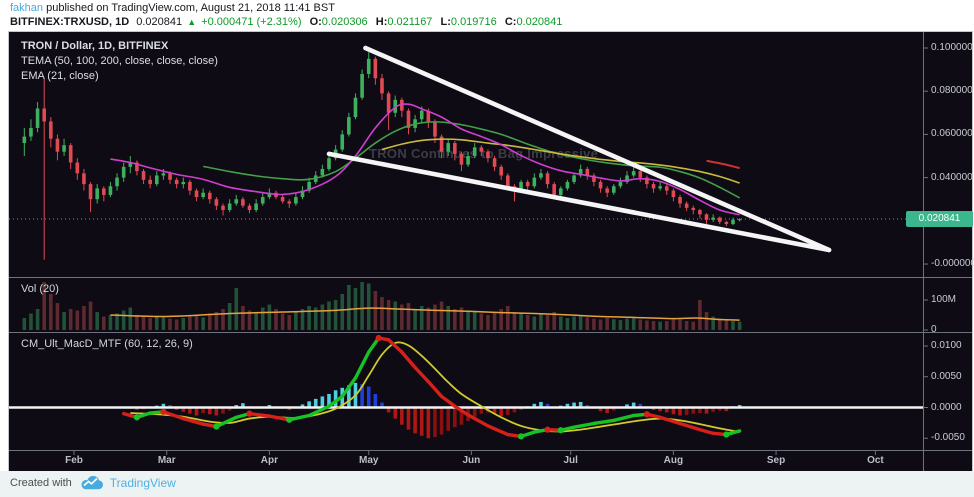 This screenshot has width=974, height=497. What do you see at coordinates (159, 22) in the screenshot?
I see `last-price: 0.020841` at bounding box center [159, 22].